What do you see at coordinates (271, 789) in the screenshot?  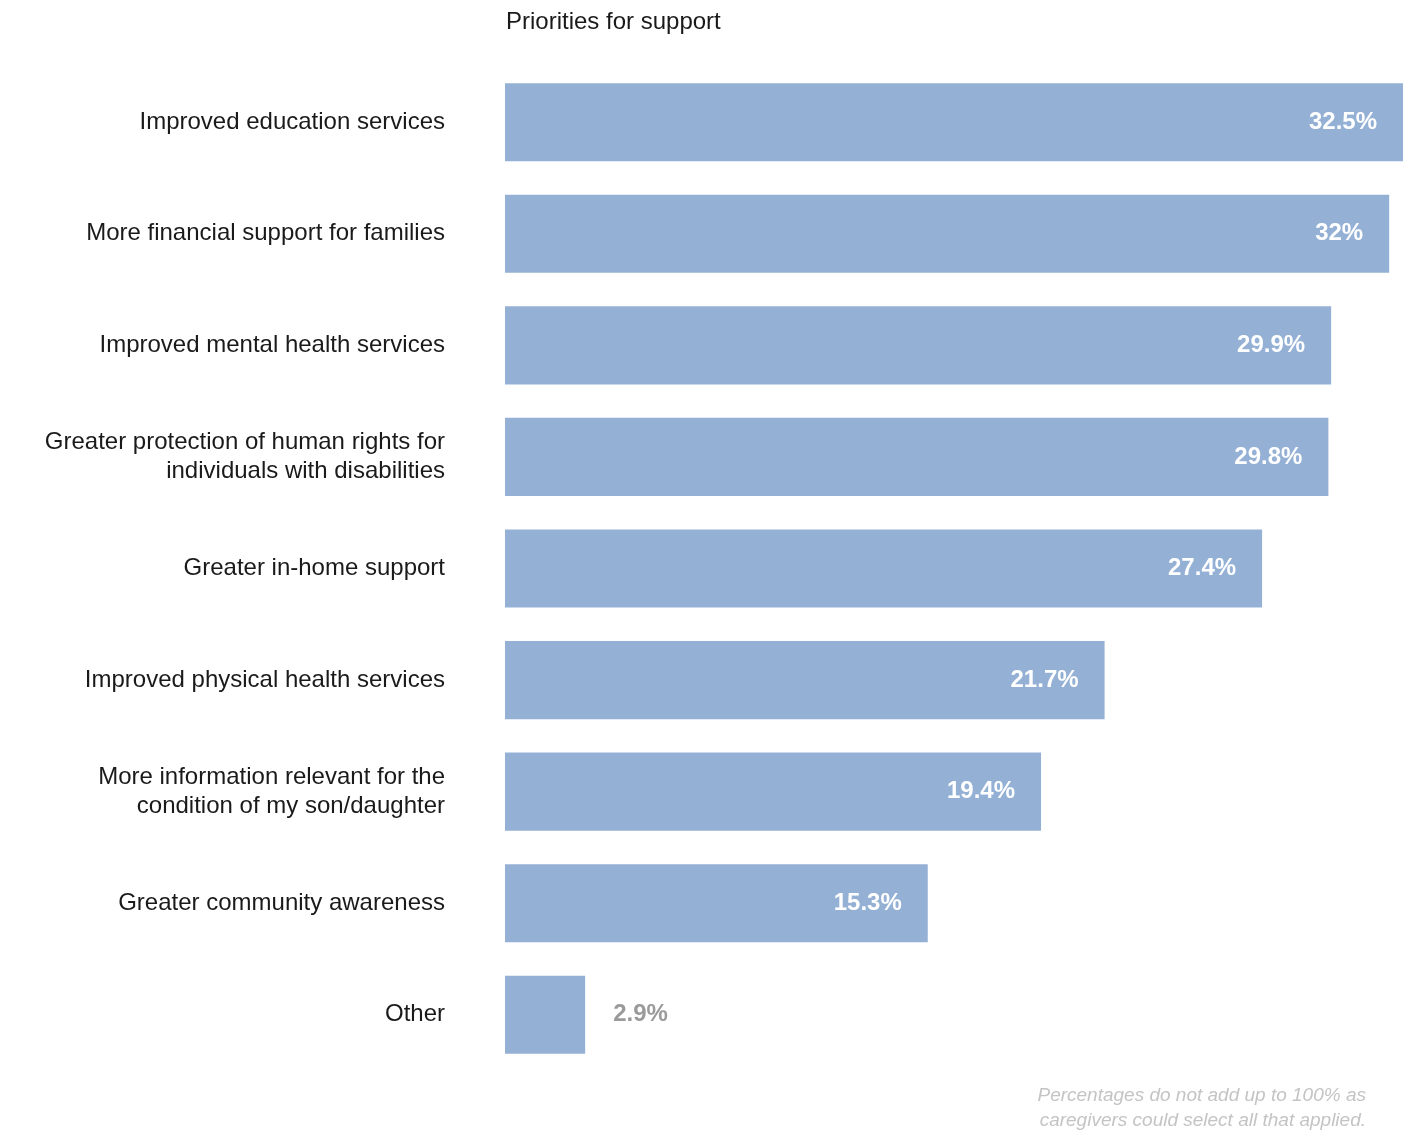 I see `y-tick-label: More information relevant for the condition of my son/daughter` at bounding box center [271, 789].